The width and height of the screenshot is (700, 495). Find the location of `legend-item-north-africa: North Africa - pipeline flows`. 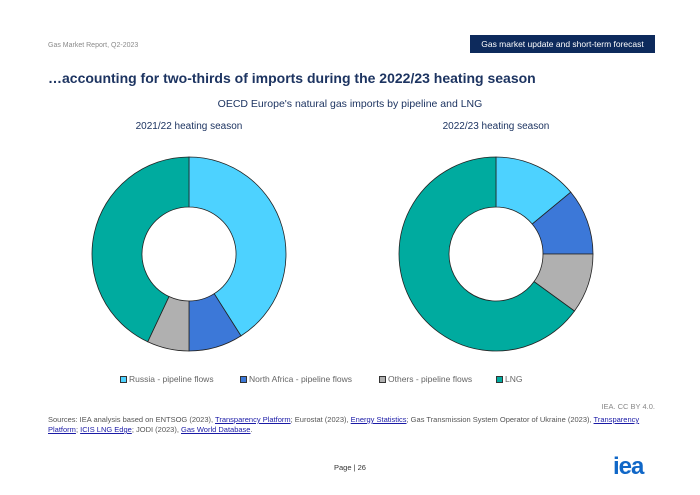

legend-item-north-africa: North Africa - pipeline flows is located at coordinates (296, 379).